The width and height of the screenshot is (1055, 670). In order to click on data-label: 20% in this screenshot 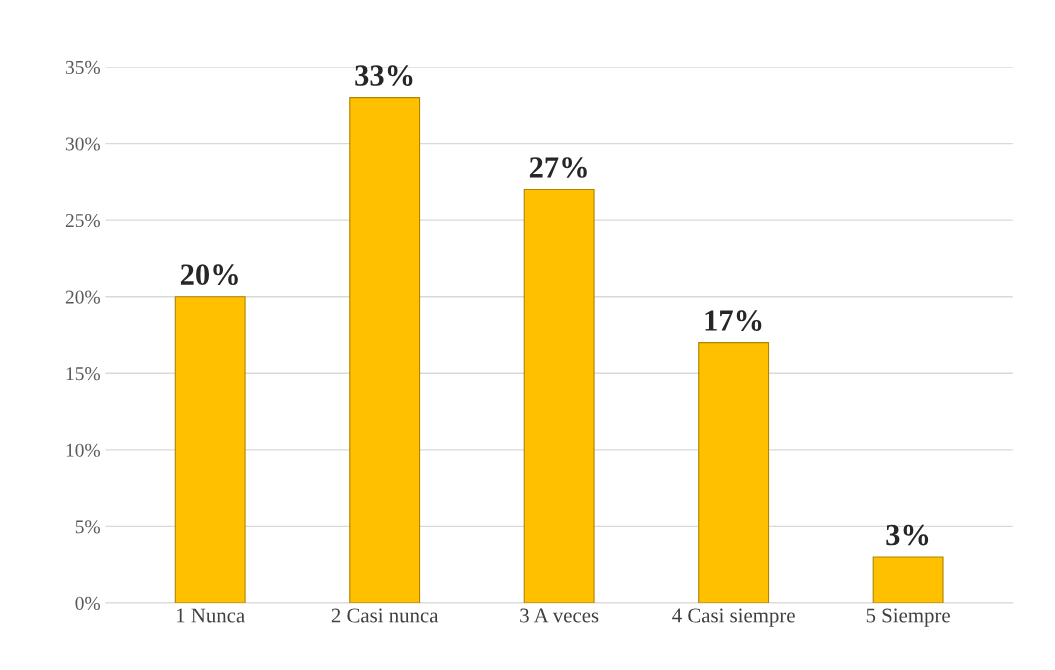, I will do `click(209, 275)`.